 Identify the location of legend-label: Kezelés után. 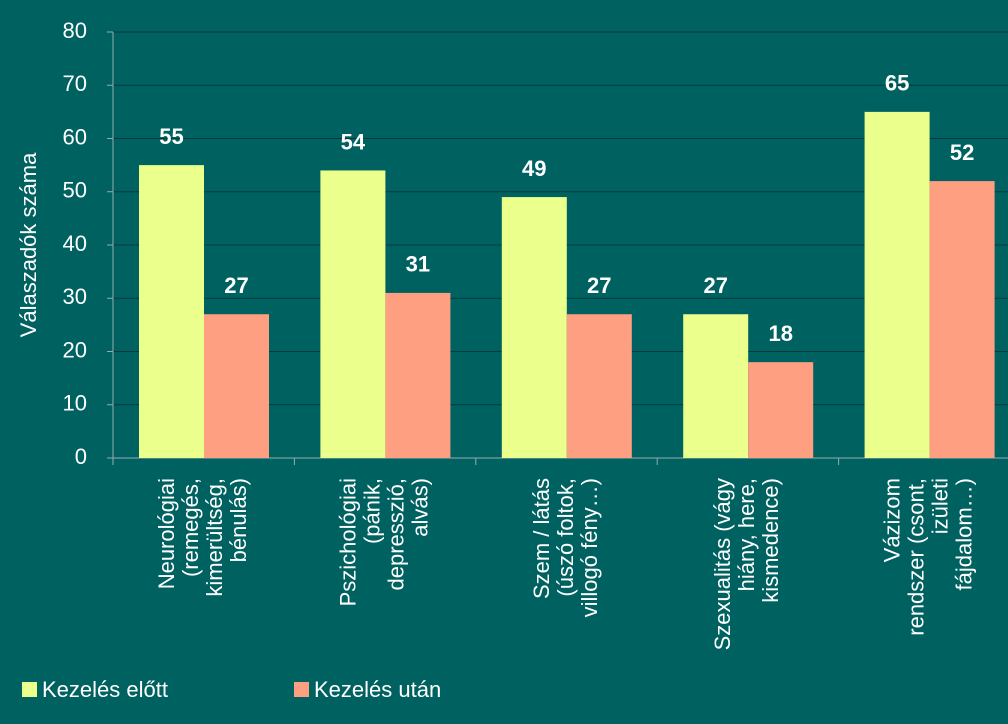
(377, 689).